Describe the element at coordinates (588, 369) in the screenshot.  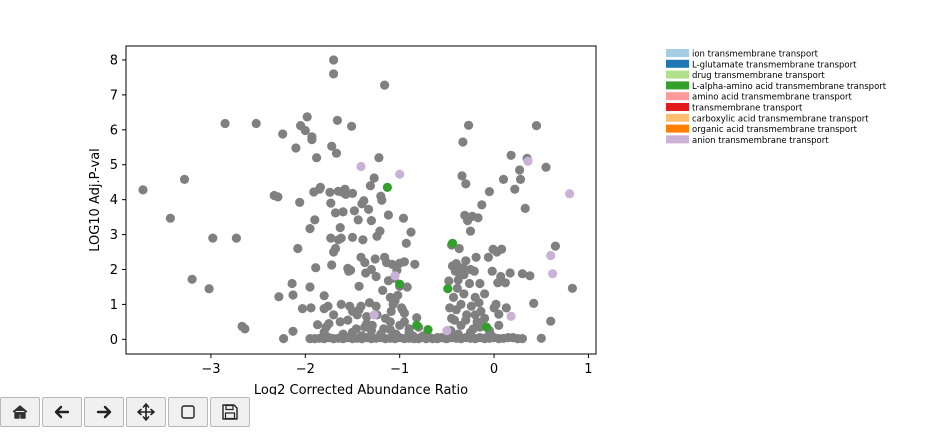
I see `x-tick-label: 1` at that location.